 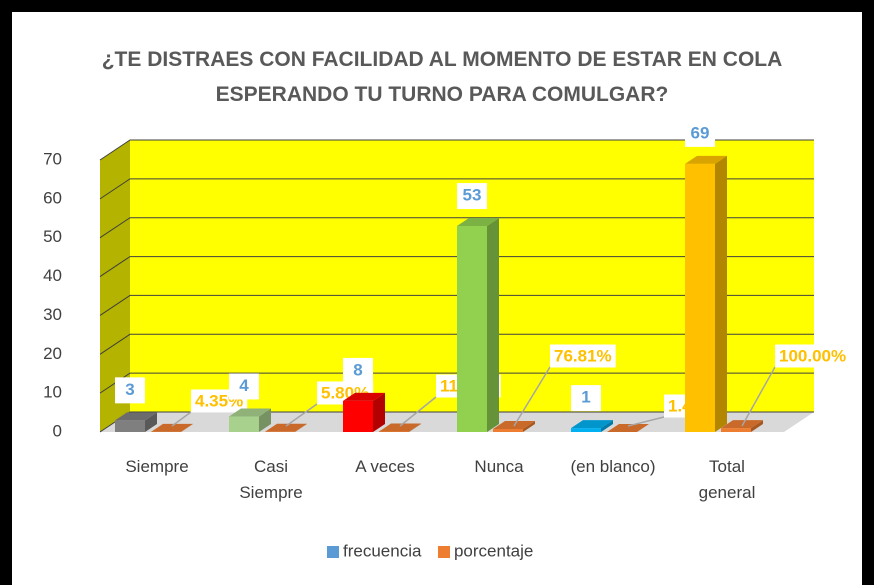 I want to click on y-tick-label: 50, so click(x=52, y=236).